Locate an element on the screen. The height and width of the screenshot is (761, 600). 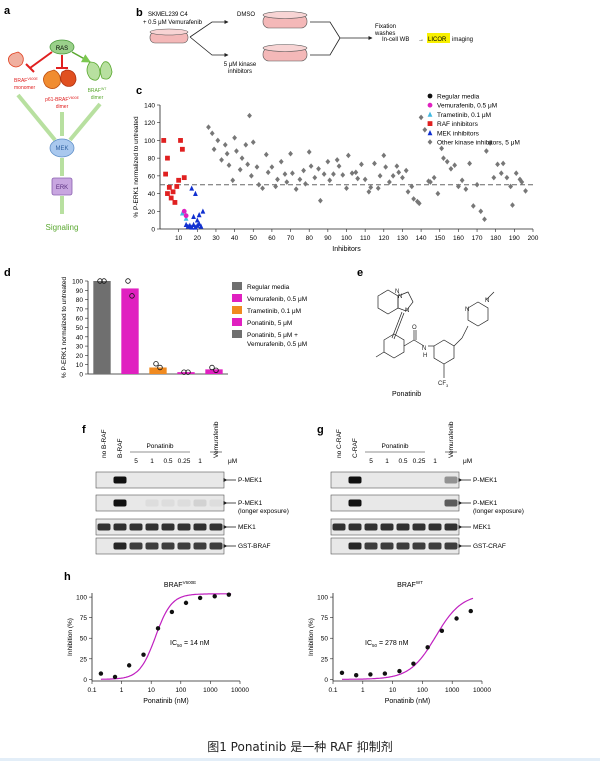
wt-label-2: dimer is located at coordinates (97, 98).